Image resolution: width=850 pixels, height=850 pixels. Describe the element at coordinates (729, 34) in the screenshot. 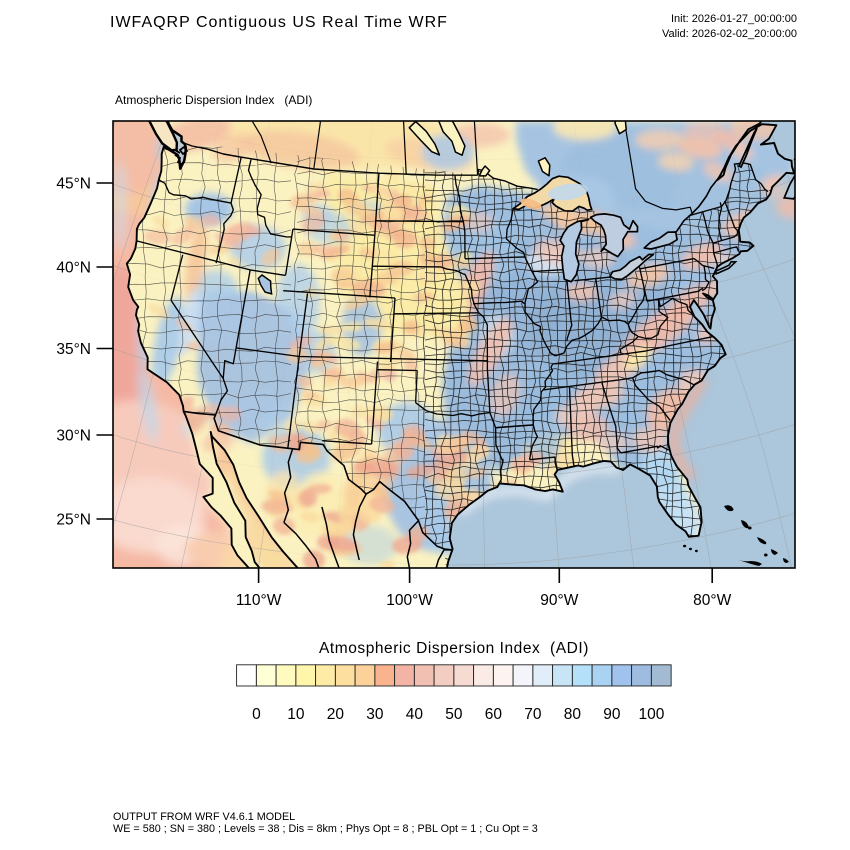

I see `svg-text: Valid: 2026-02-02_20:00:00` at that location.